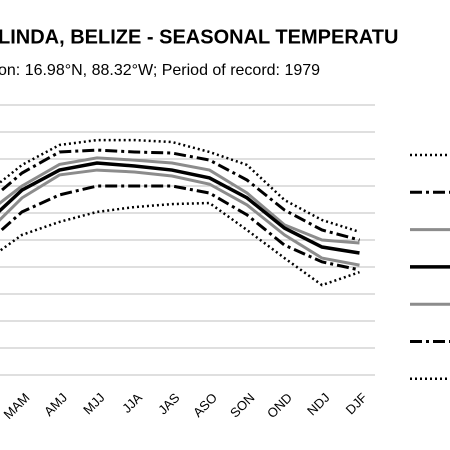 The height and width of the screenshot is (450, 450). Describe the element at coordinates (16, 406) in the screenshot. I see `x-tick-label: MAM` at that location.